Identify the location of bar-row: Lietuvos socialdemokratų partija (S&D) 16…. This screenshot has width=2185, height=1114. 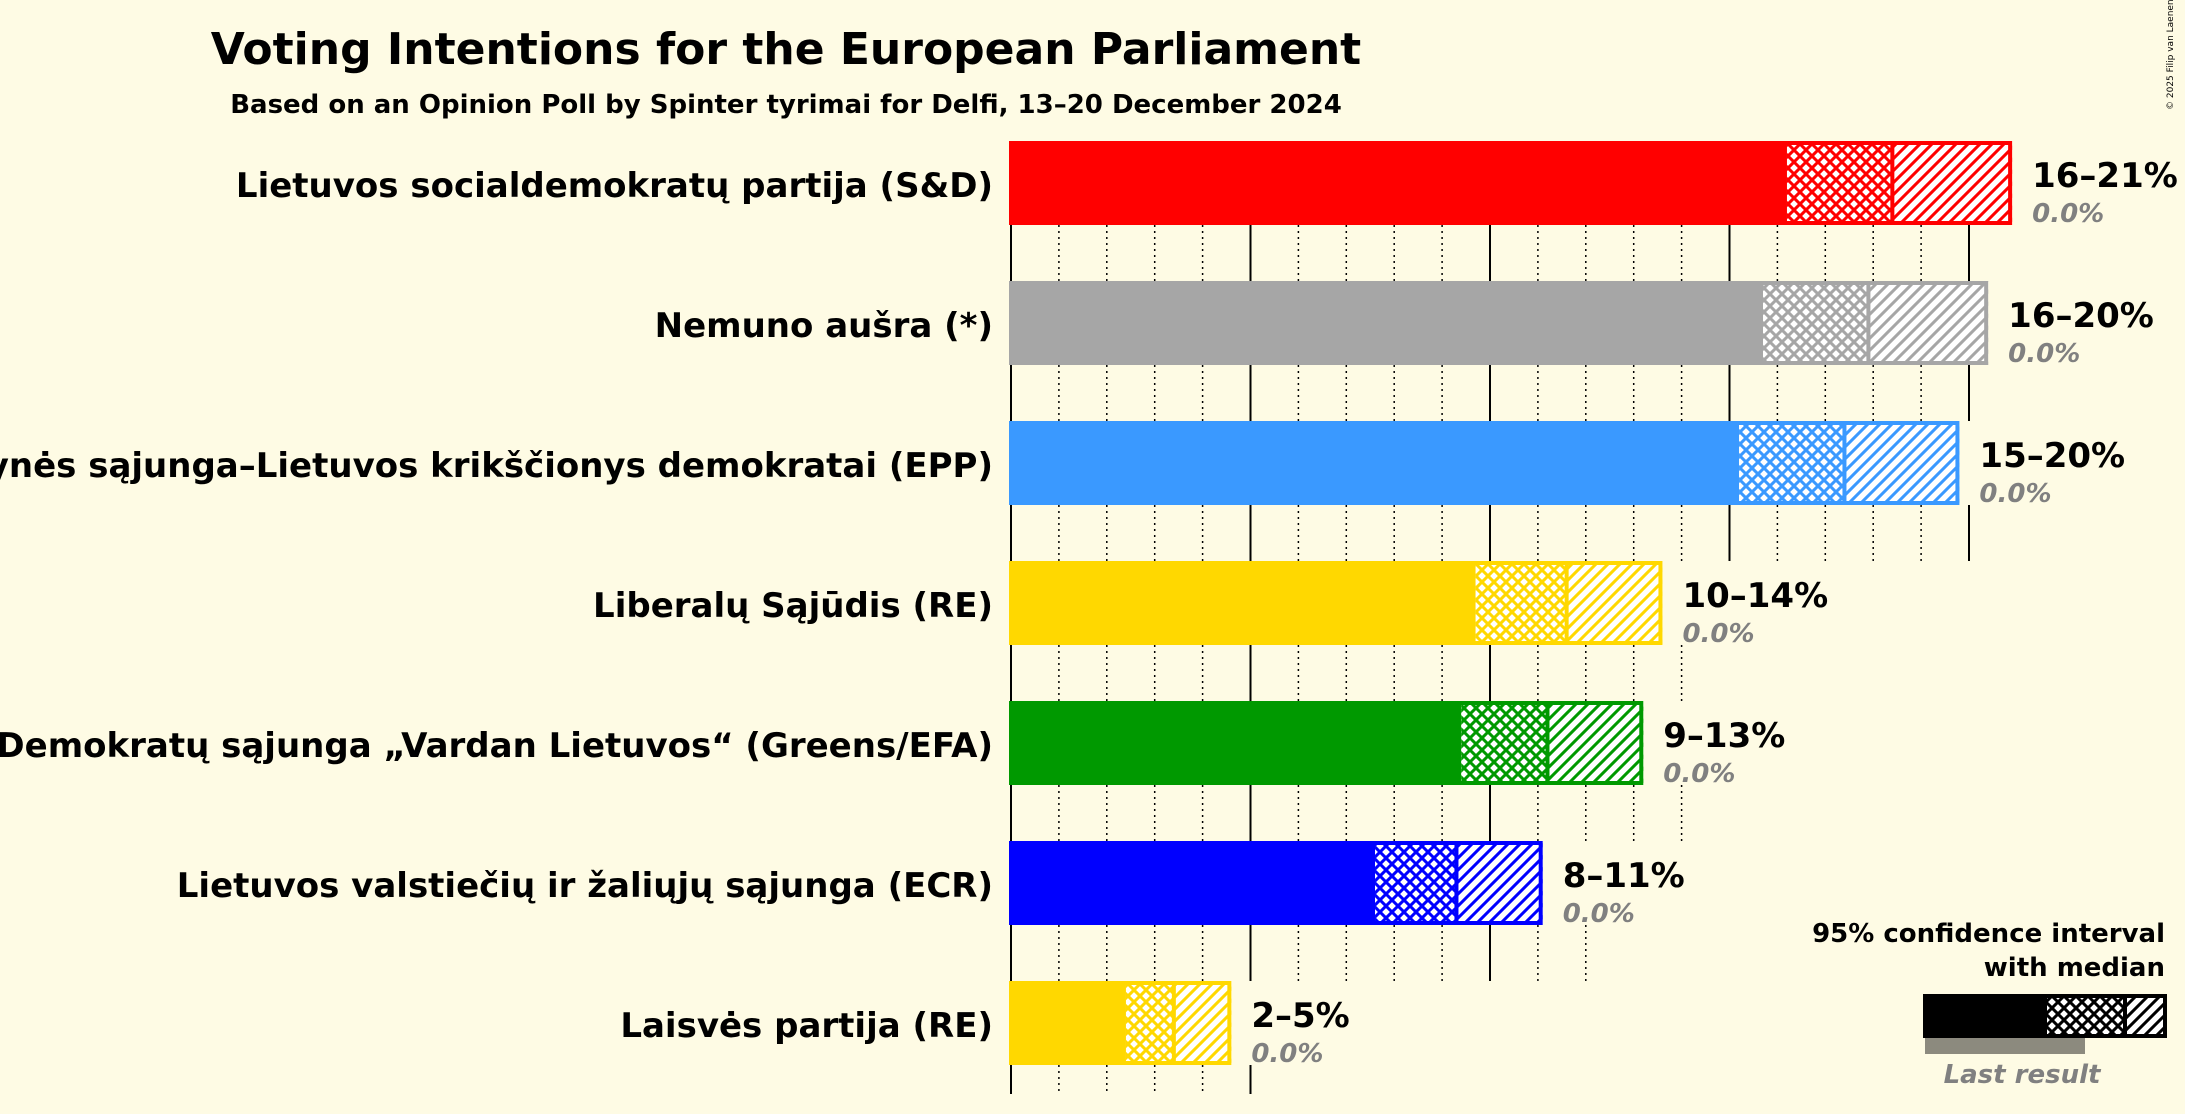
(1207, 185).